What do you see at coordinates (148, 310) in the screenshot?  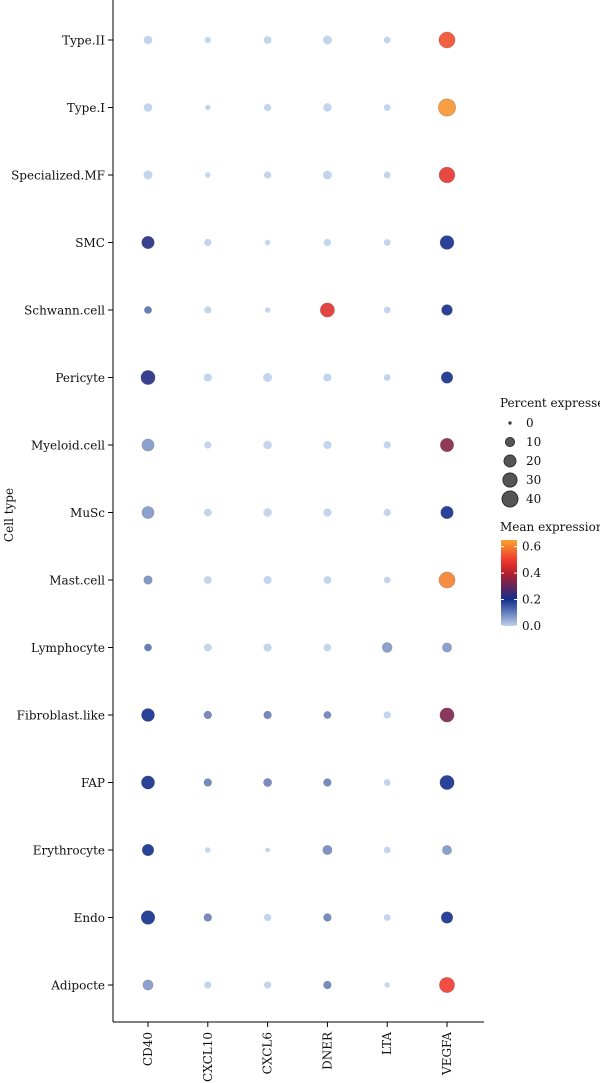 I see `dot-schwann-cell-cd40` at bounding box center [148, 310].